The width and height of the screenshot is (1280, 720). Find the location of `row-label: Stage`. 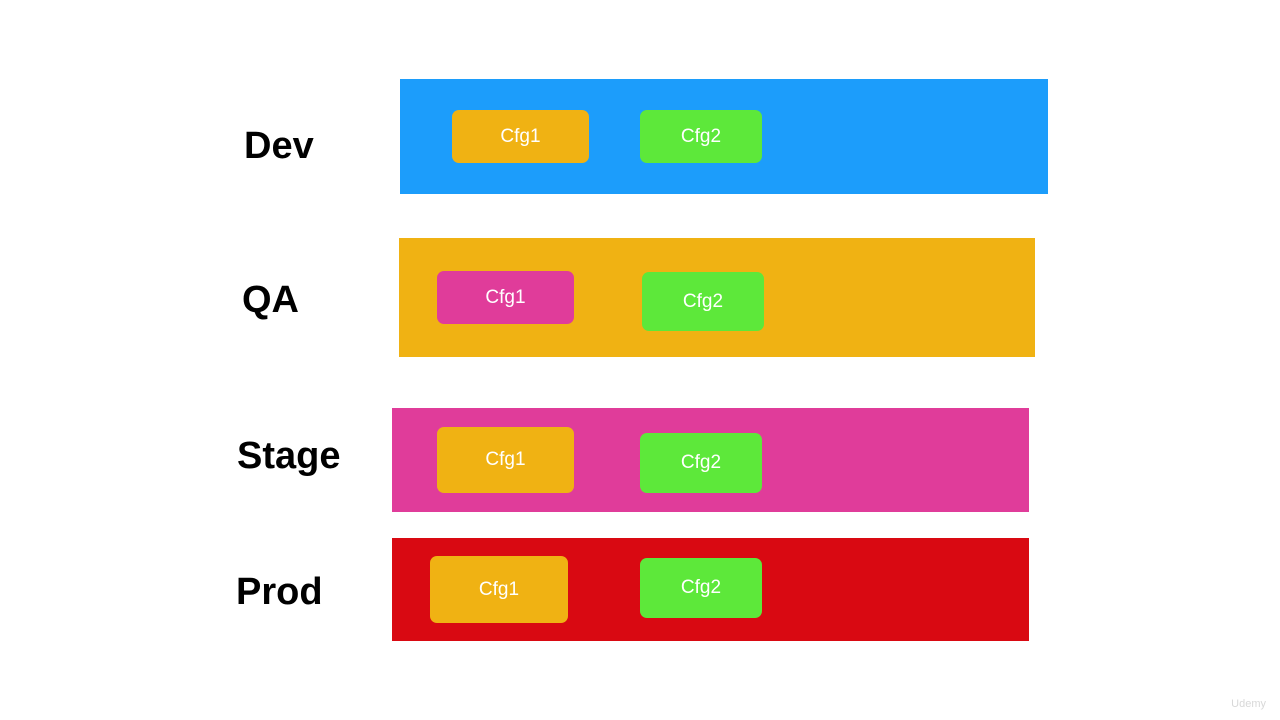

row-label: Stage is located at coordinates (289, 456).